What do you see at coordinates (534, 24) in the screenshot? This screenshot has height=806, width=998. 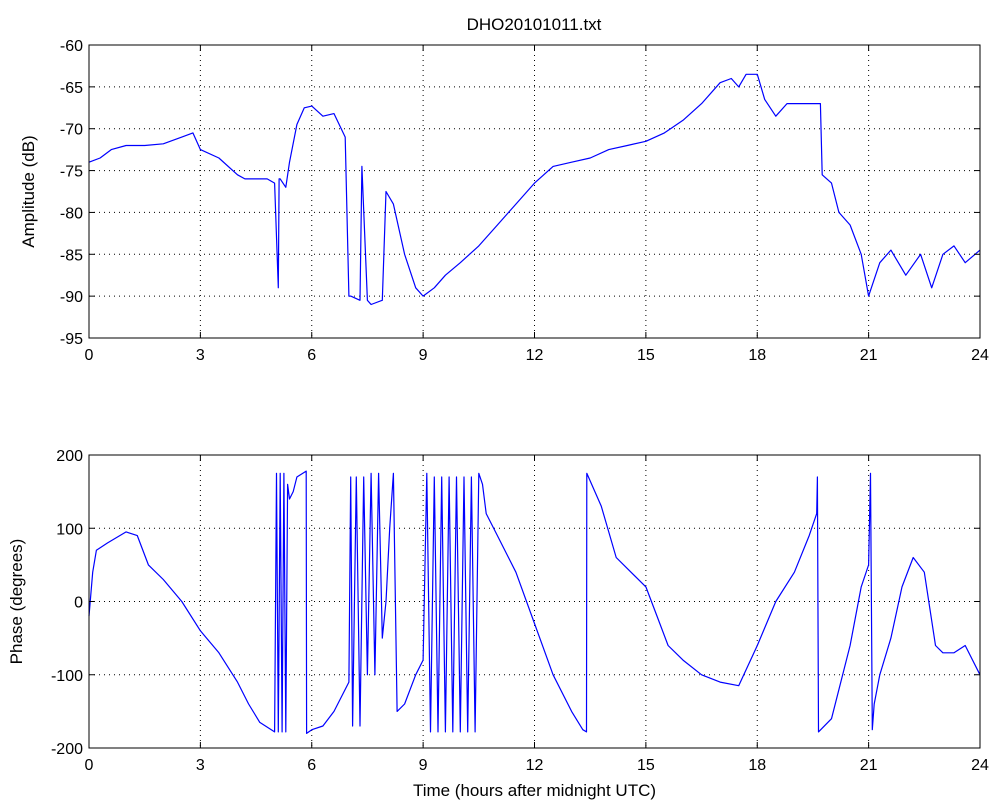 I see `chart-title: DHO20101011.txt` at bounding box center [534, 24].